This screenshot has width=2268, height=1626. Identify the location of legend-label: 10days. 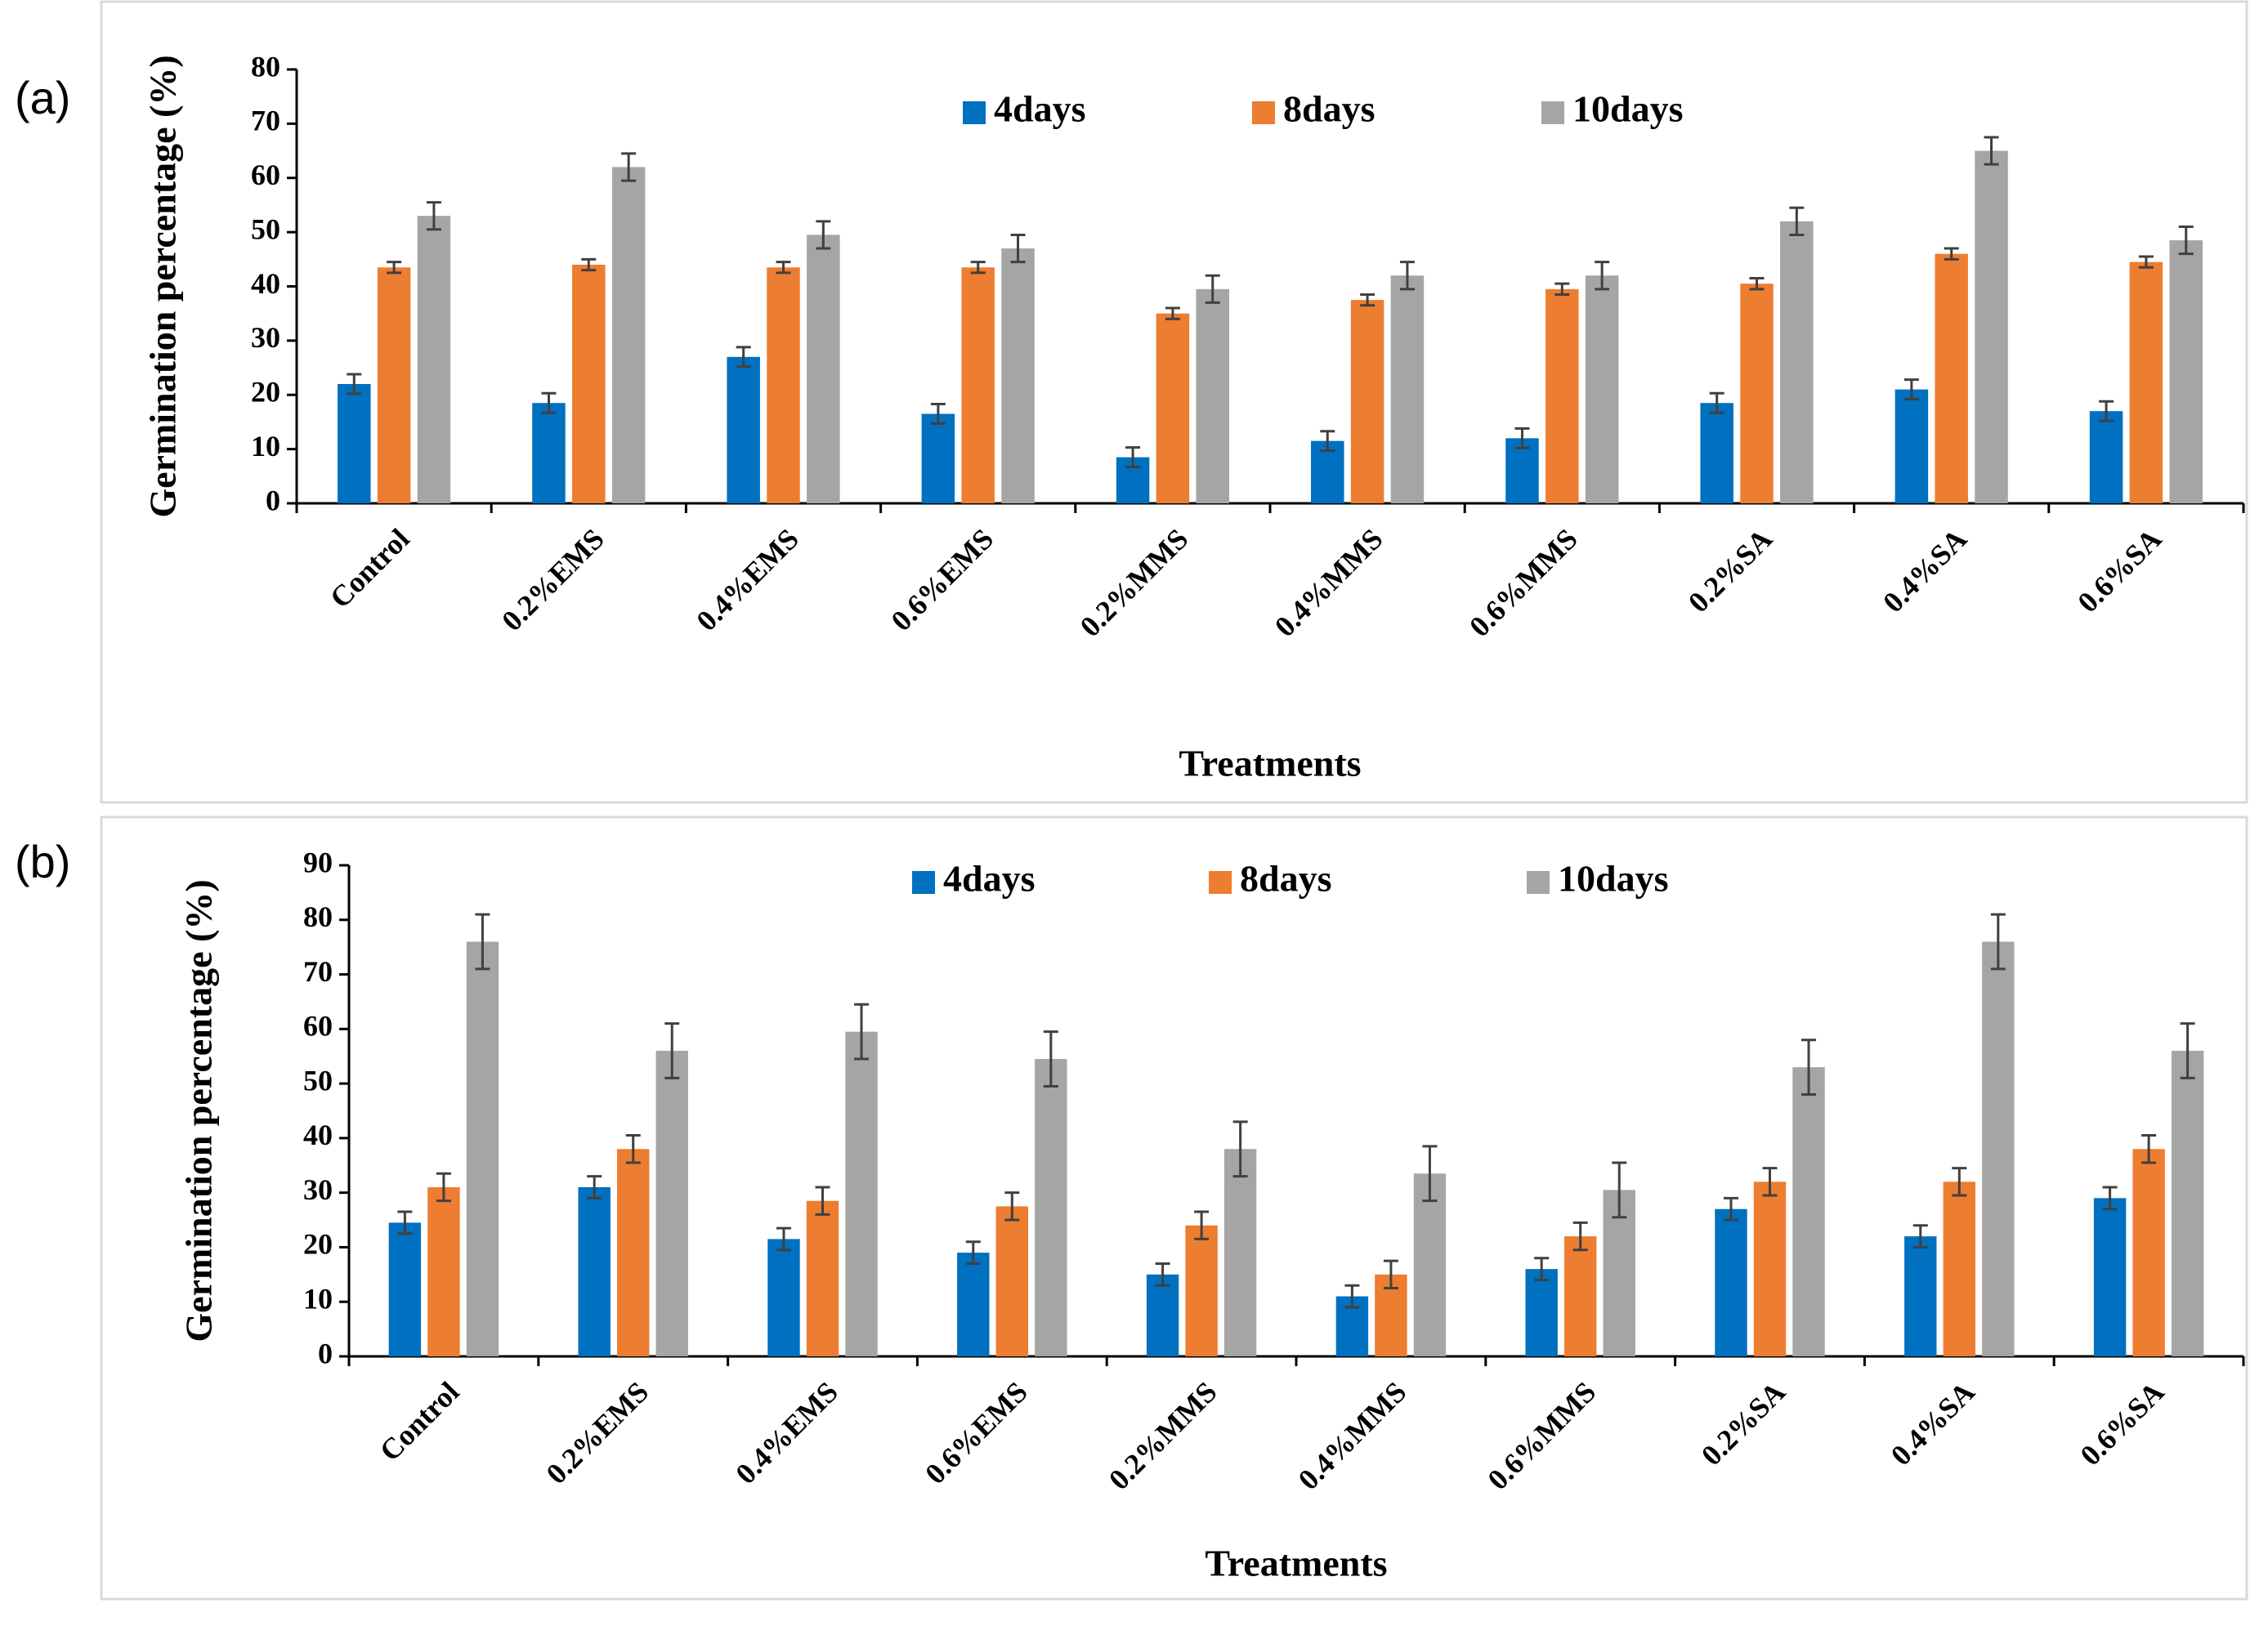
(1627, 109).